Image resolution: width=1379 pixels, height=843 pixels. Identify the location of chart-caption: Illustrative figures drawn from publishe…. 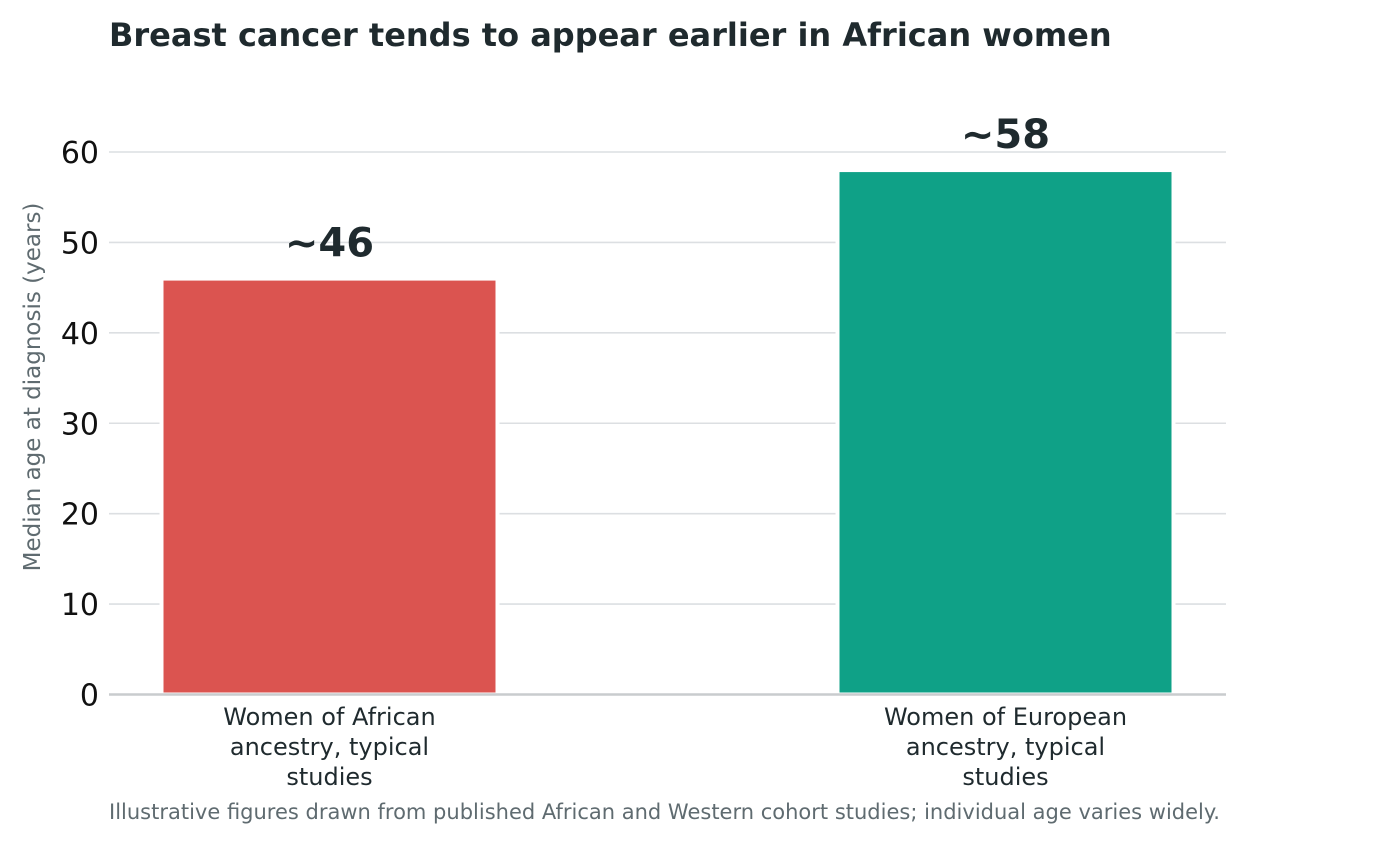
(664, 812).